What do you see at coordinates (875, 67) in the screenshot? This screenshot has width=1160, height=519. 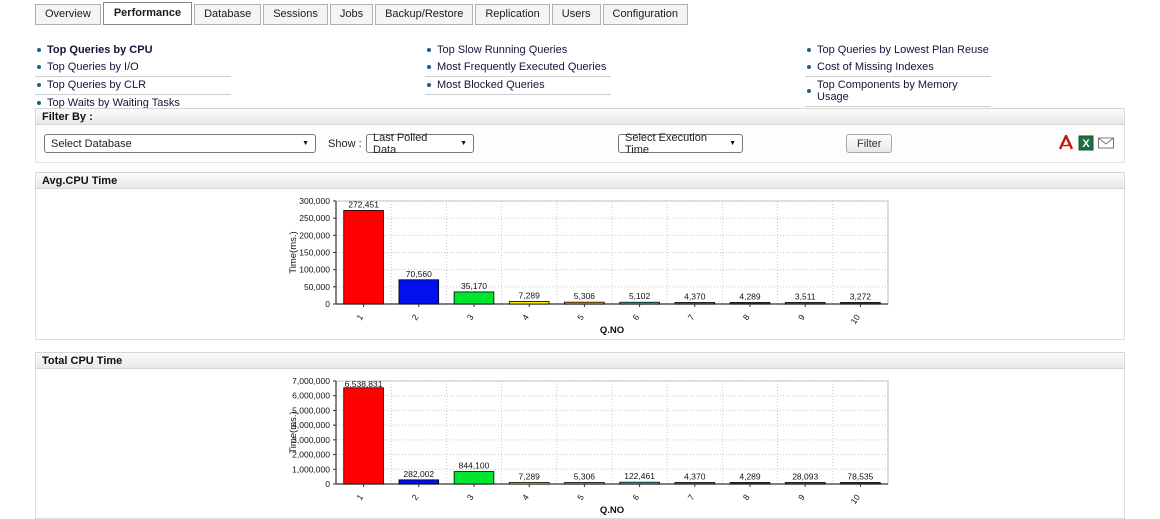 I see `quick-link-label: Cost of Missing Indexes` at bounding box center [875, 67].